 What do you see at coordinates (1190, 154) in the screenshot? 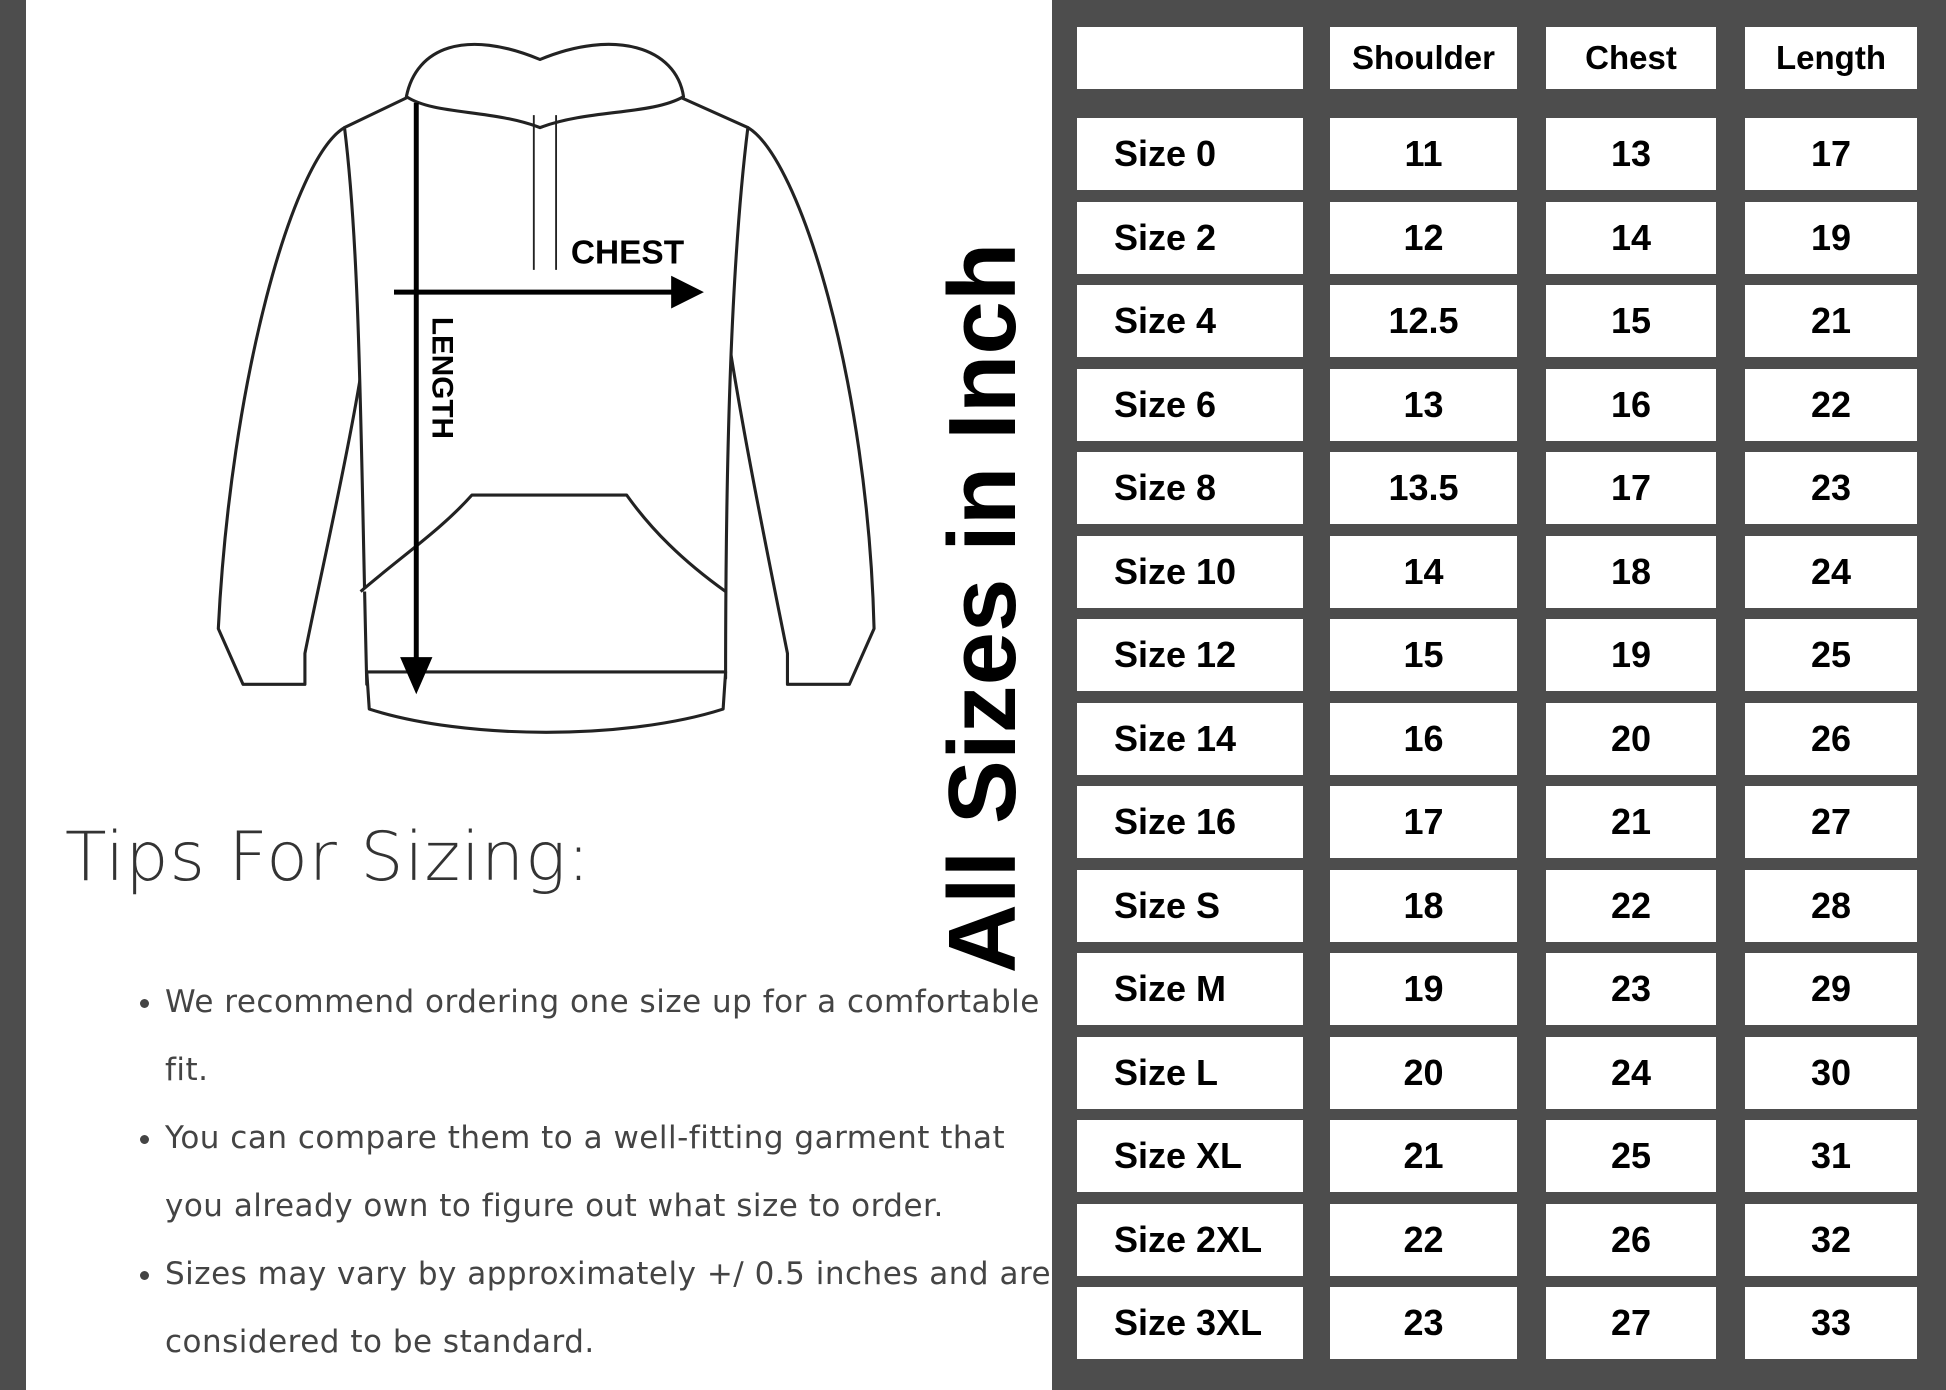
I see `cell-size-label: Size 0` at bounding box center [1190, 154].